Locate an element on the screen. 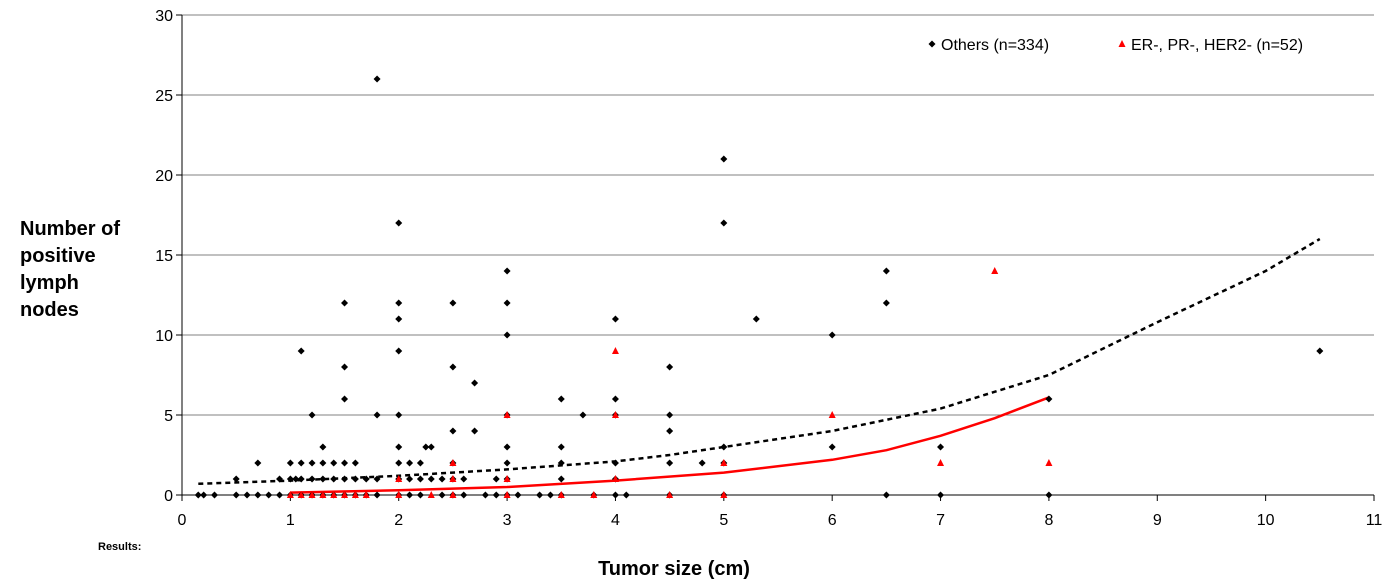 The width and height of the screenshot is (1388, 582). x-tick-label: 4 is located at coordinates (615, 520).